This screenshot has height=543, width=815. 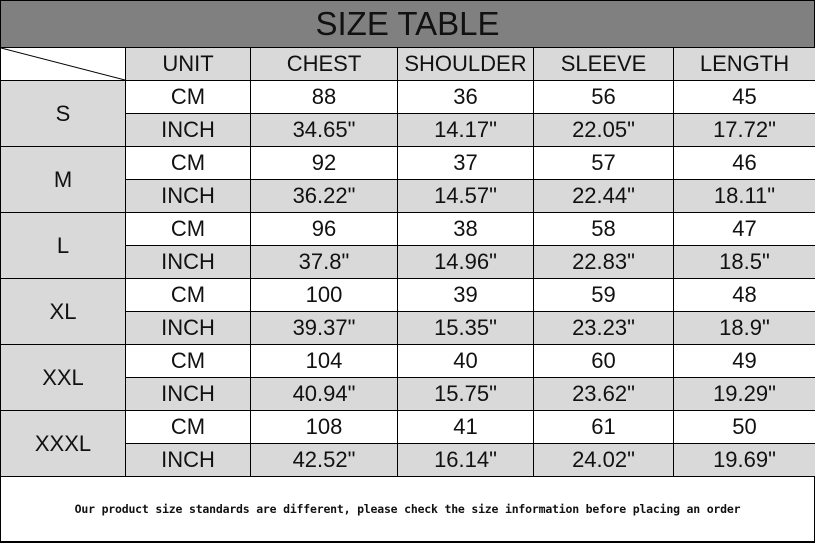 What do you see at coordinates (324, 328) in the screenshot?
I see `value-cell: 39.37"` at bounding box center [324, 328].